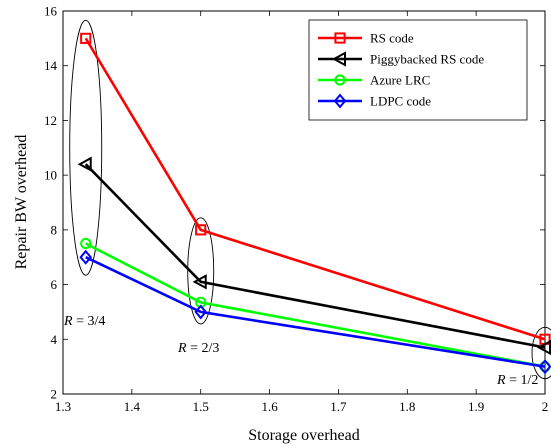 This screenshot has width=551, height=444. I want to click on legend-label: LDPC code, so click(400, 101).